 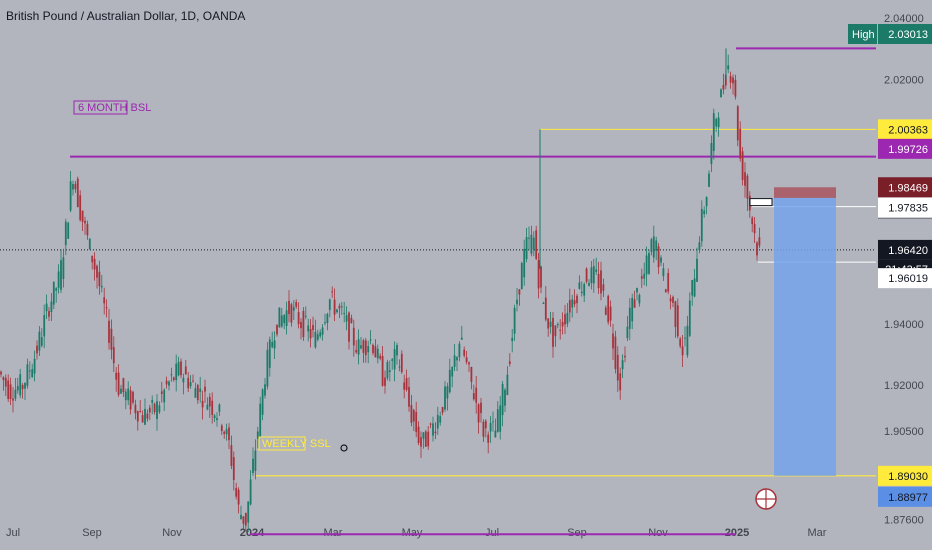 I want to click on x-tick-label: May, so click(x=412, y=533).